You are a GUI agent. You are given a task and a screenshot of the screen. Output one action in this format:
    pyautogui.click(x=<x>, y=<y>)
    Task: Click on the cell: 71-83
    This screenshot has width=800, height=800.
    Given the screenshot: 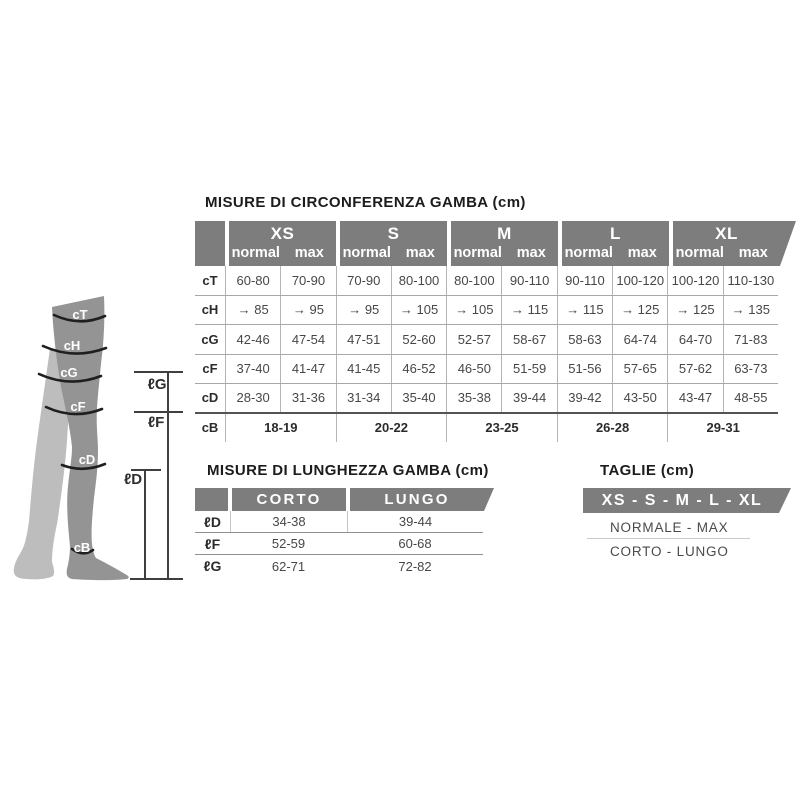 What is the action you would take?
    pyautogui.click(x=750, y=339)
    